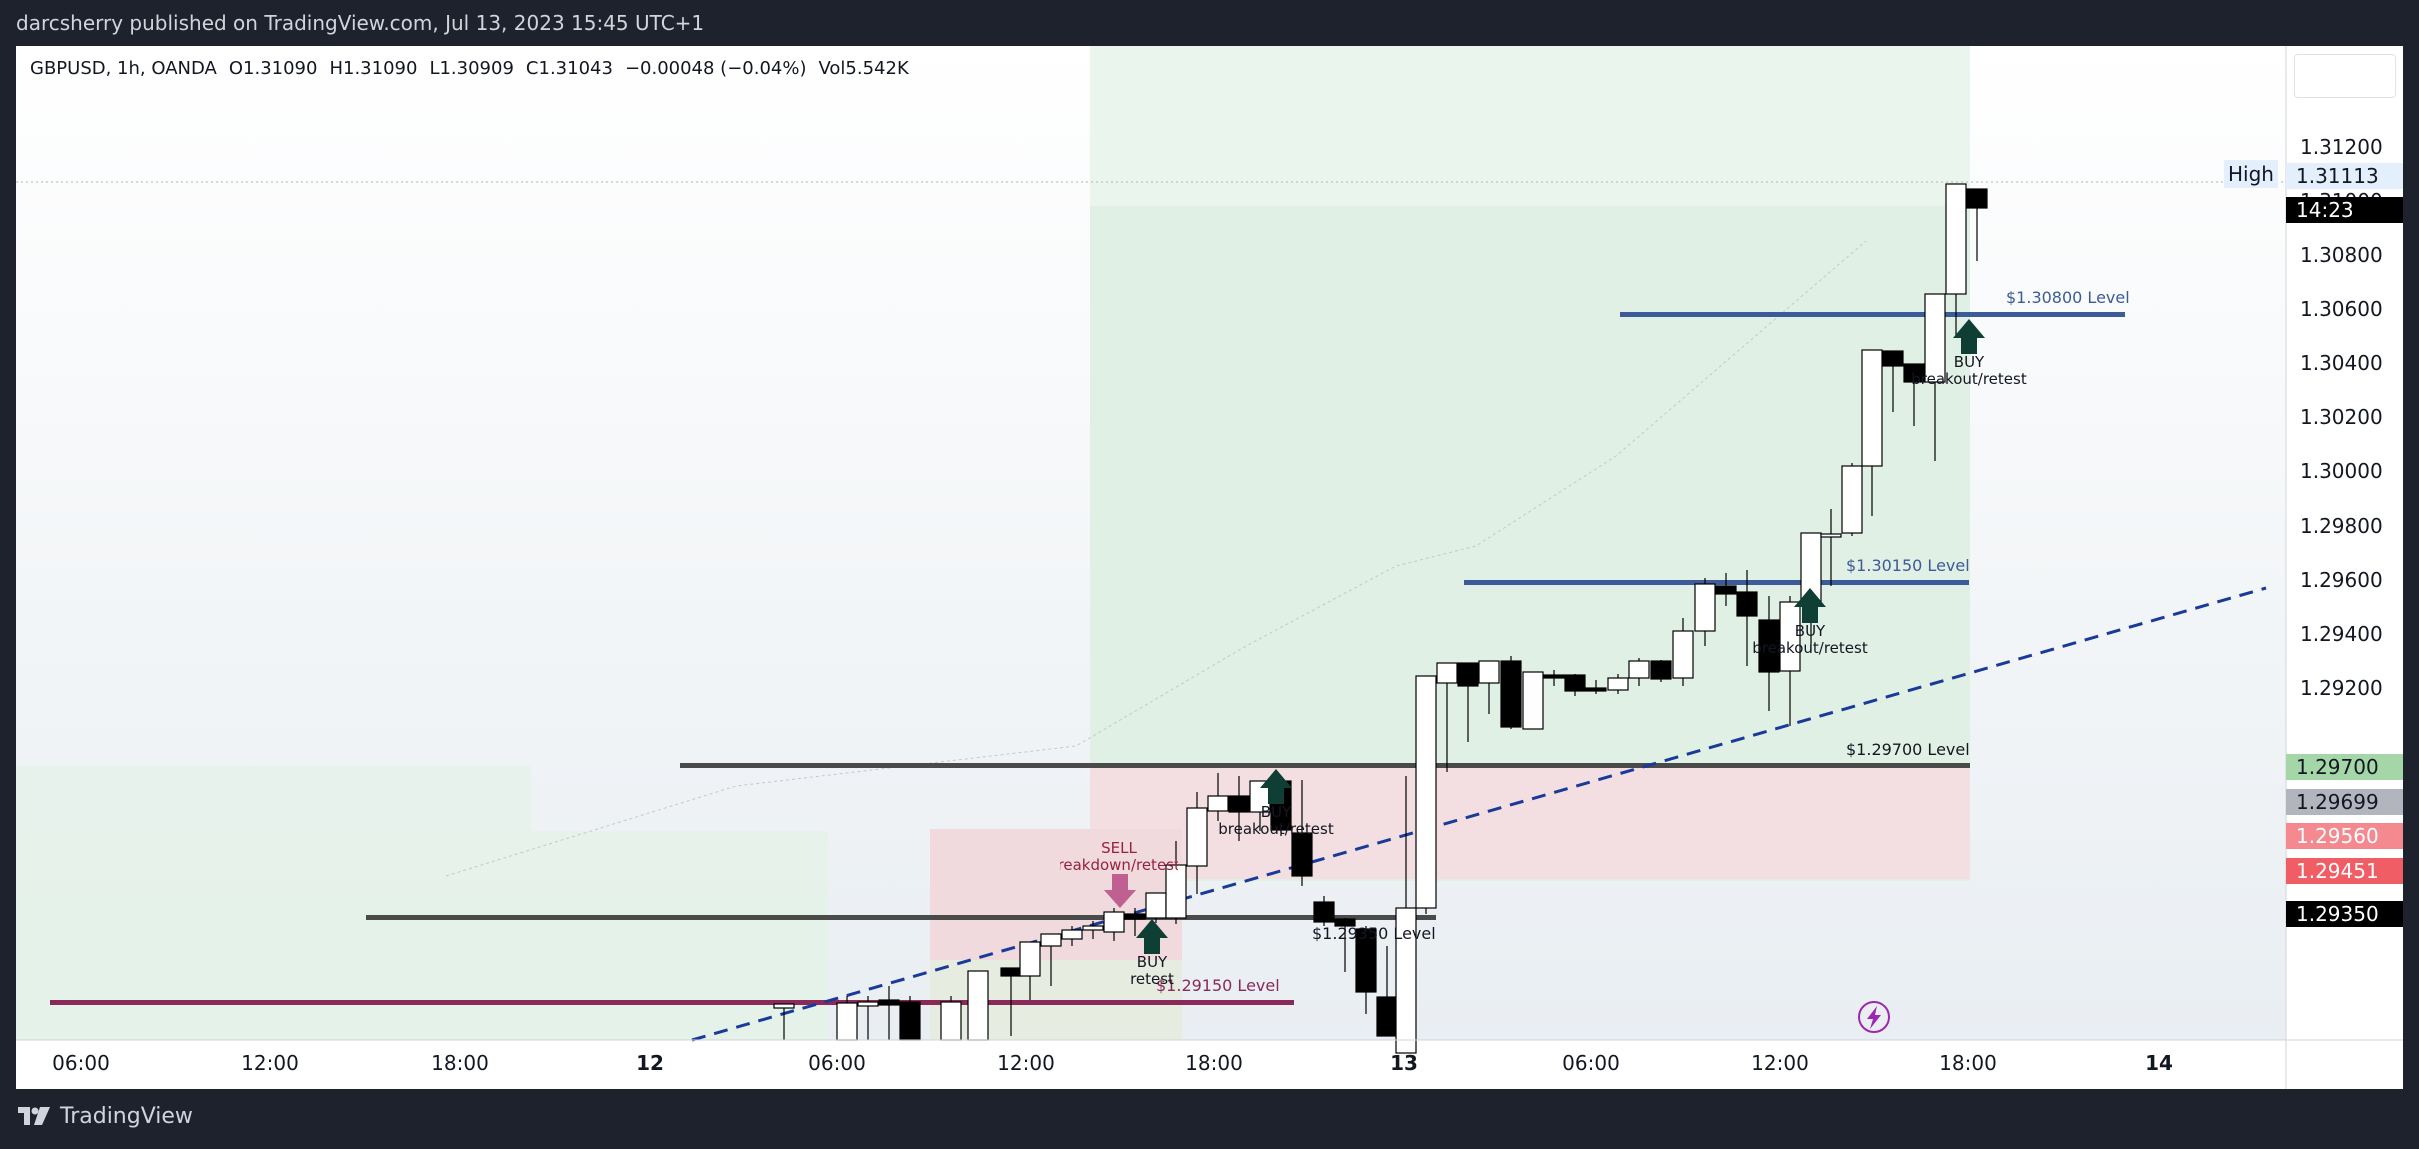  What do you see at coordinates (270, 1063) in the screenshot?
I see `time-tick-label: 12:00` at bounding box center [270, 1063].